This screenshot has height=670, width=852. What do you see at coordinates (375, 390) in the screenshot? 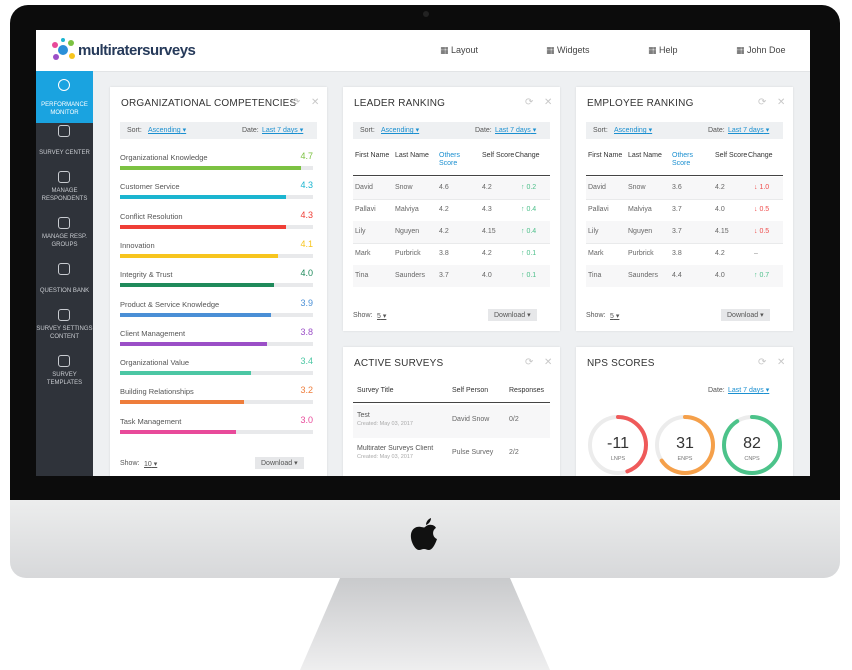
I see `column-header: Survey Title` at bounding box center [375, 390].